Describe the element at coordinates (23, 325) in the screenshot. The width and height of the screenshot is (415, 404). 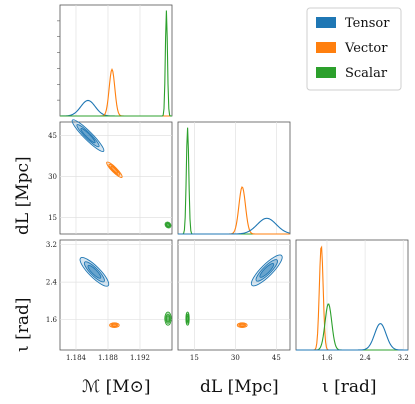
I see `ylabel-inc: ι [rad]` at that location.